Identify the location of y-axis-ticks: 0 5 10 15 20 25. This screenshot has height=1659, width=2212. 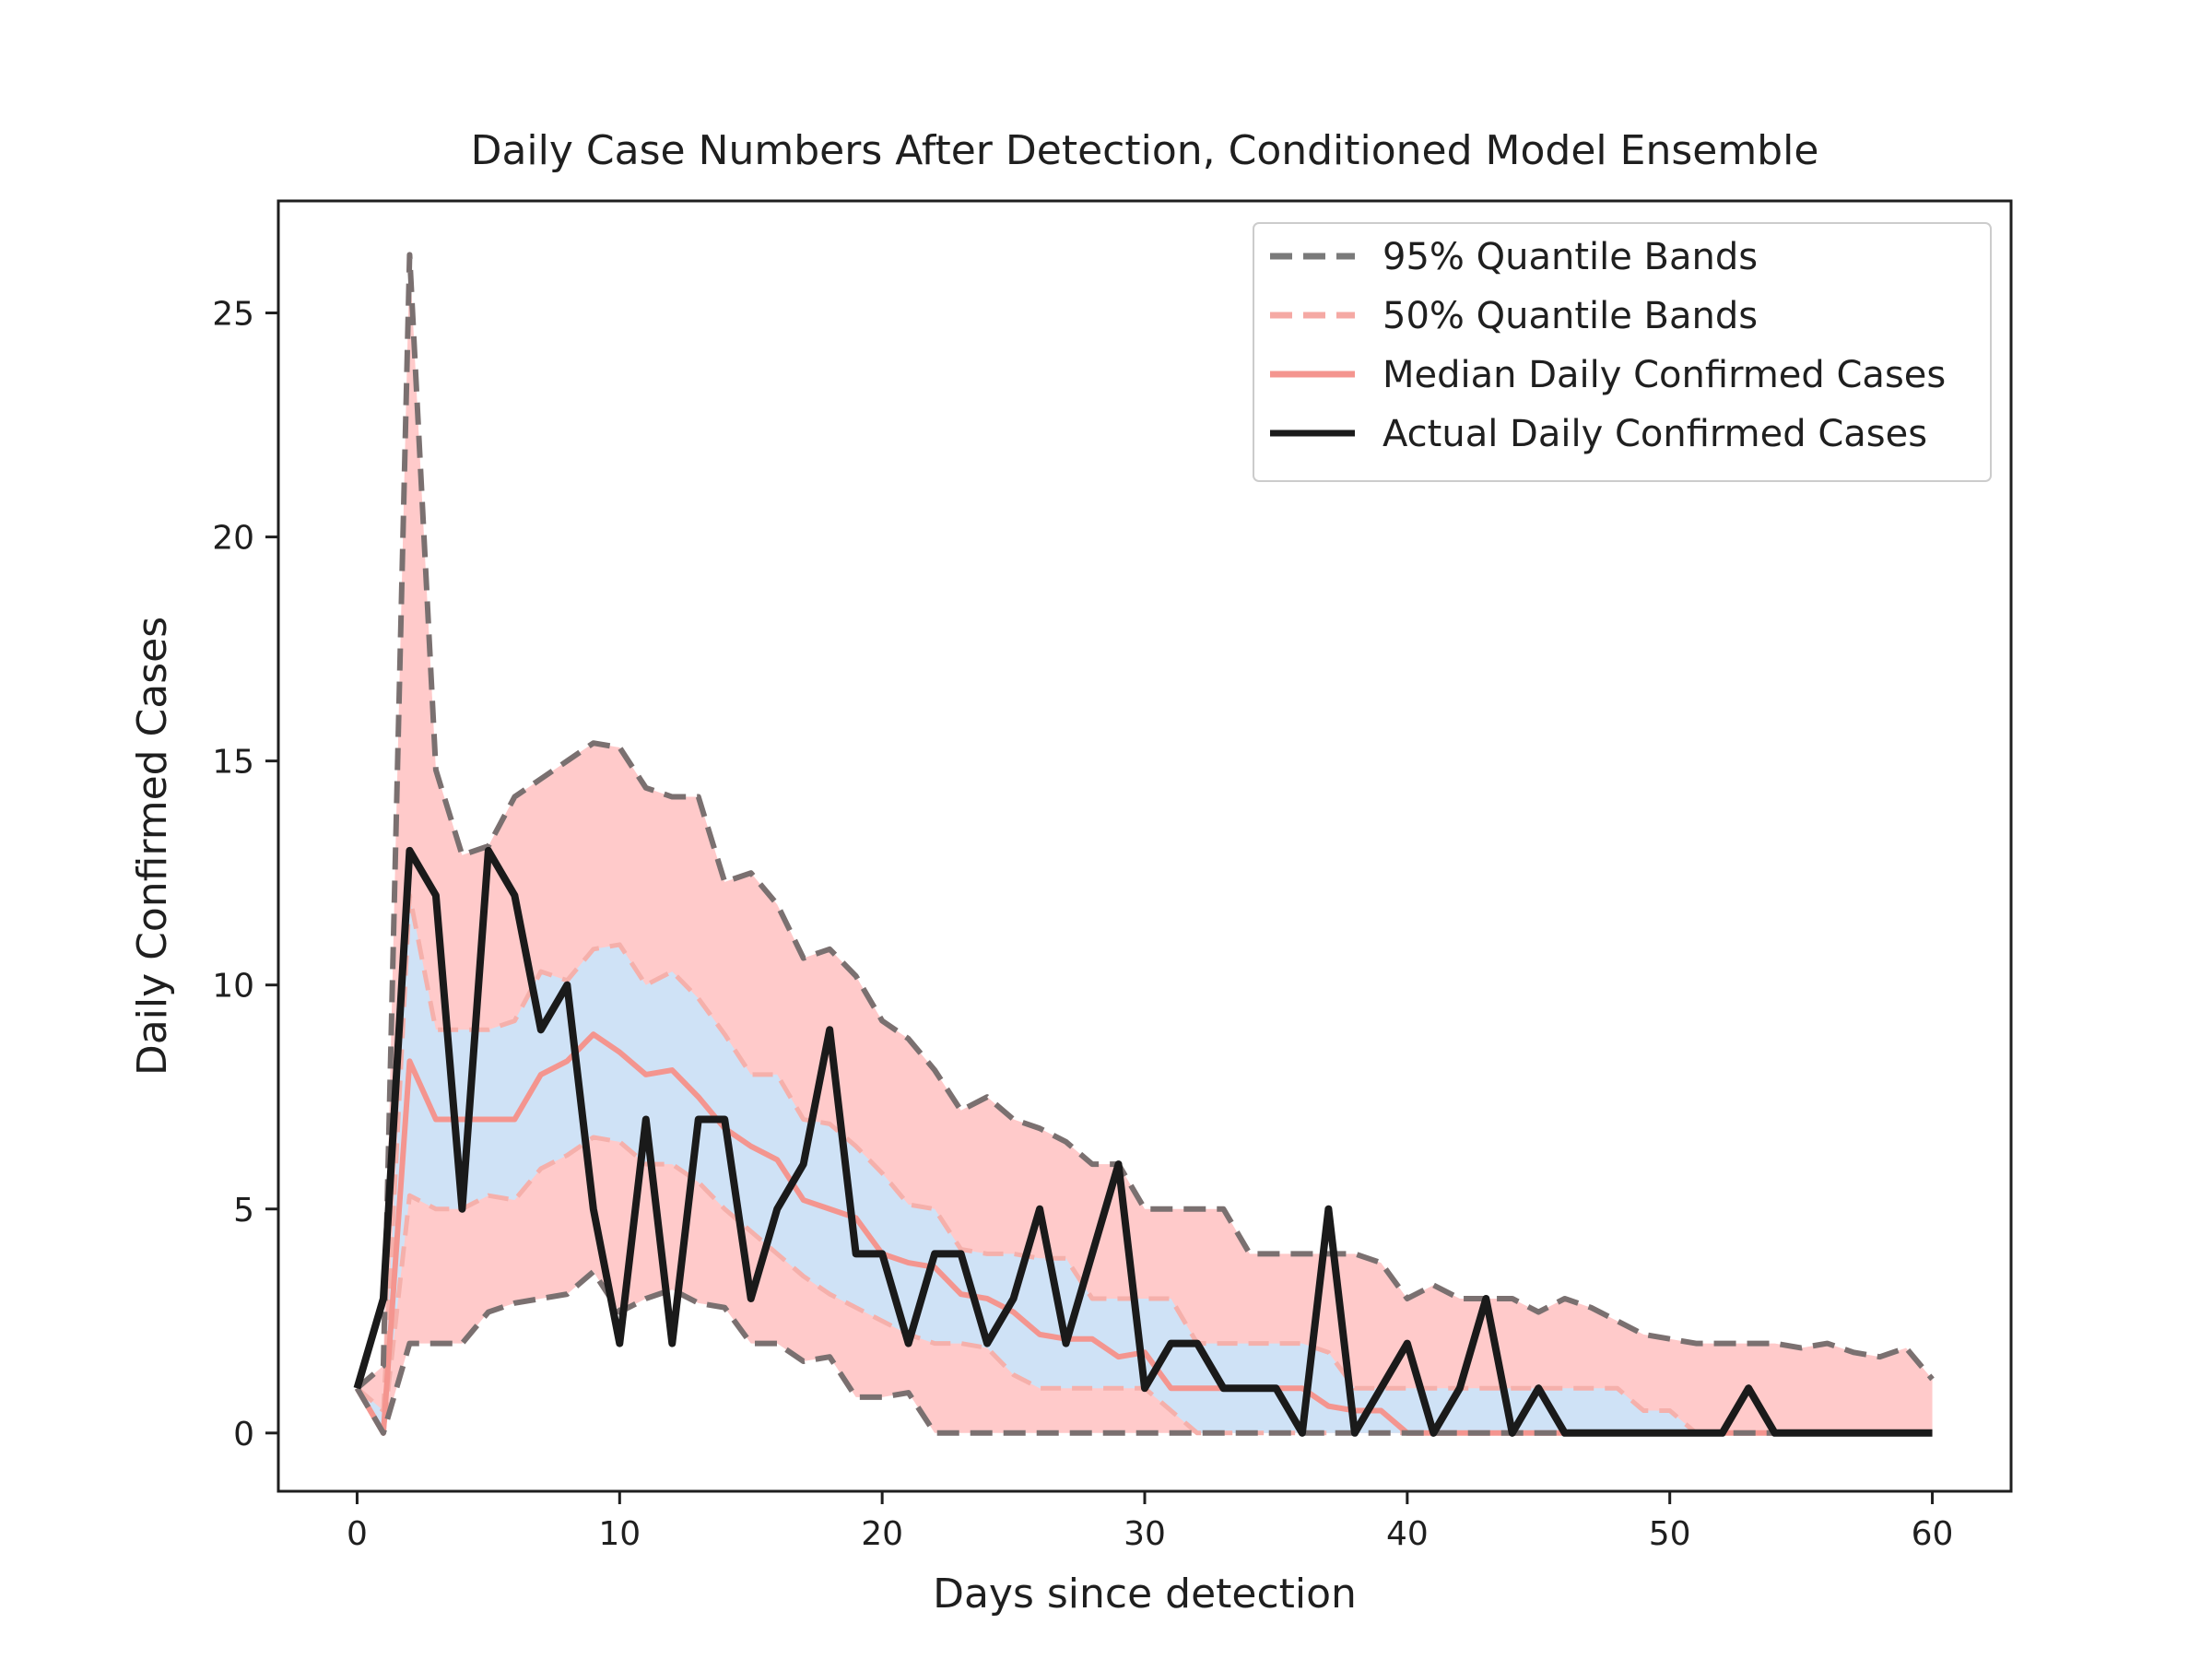
(245, 874).